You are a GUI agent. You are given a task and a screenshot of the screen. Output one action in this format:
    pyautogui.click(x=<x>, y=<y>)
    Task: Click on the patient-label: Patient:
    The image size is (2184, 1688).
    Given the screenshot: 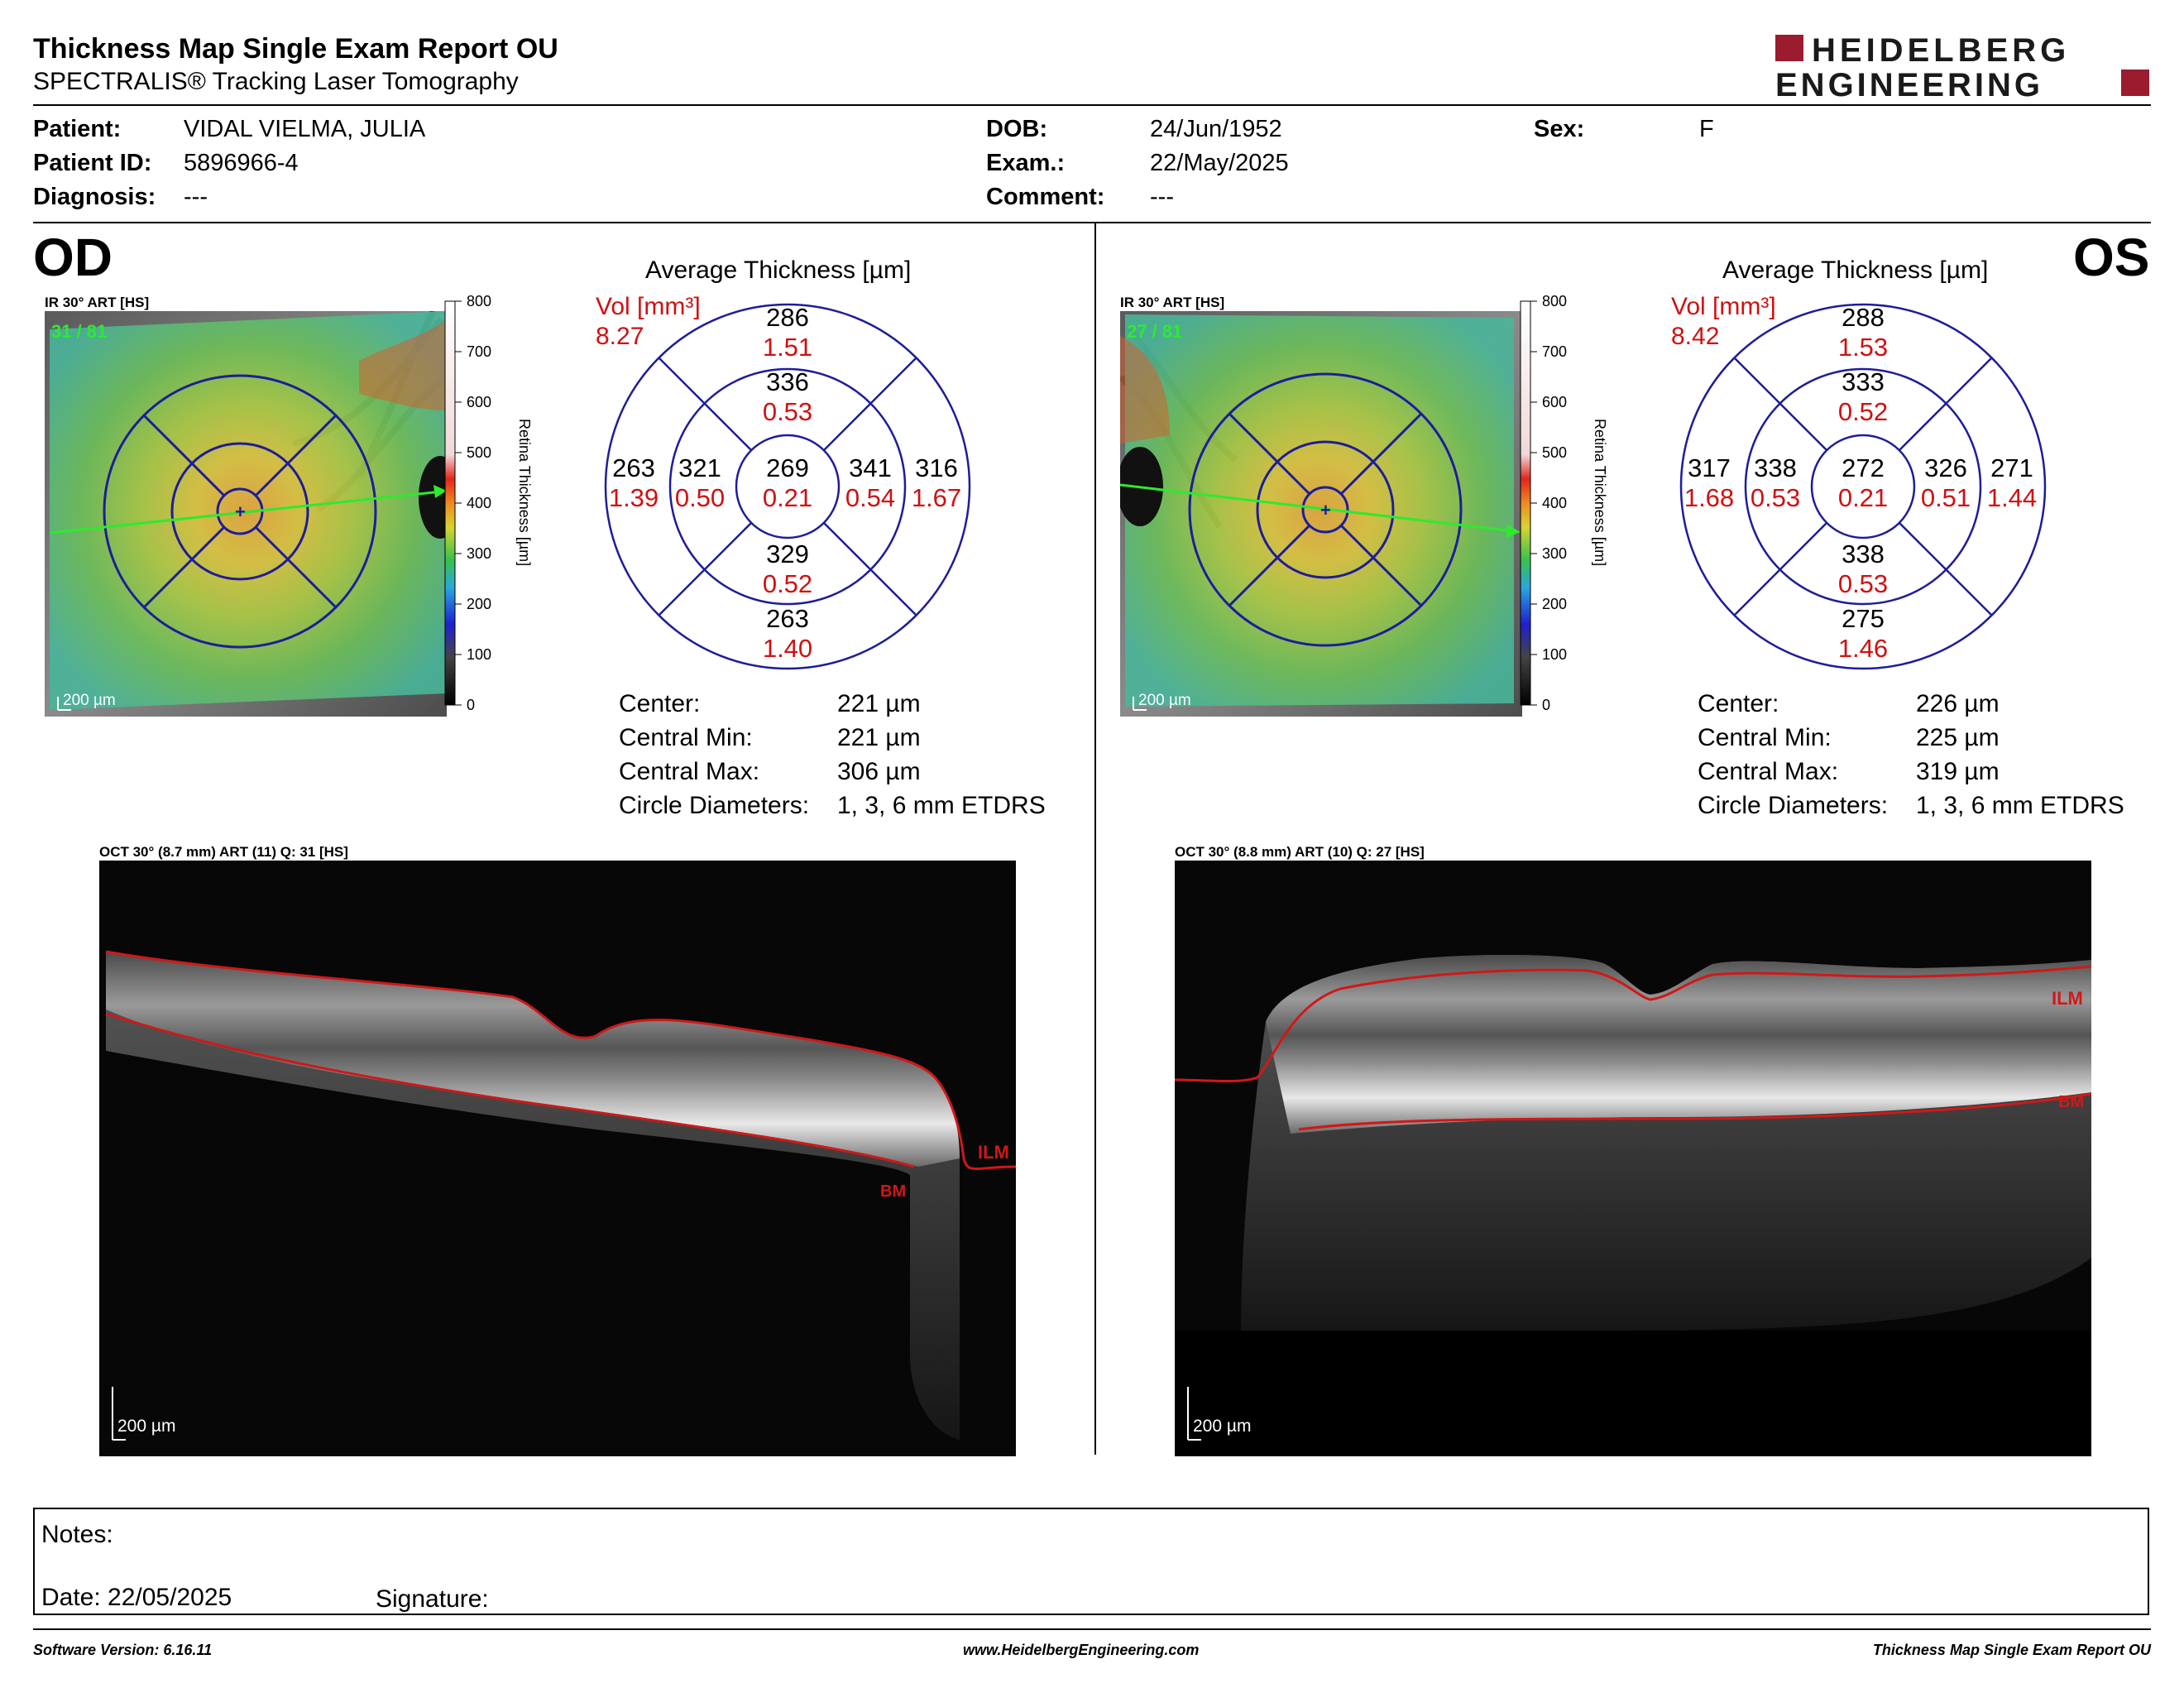 What is the action you would take?
    pyautogui.click(x=77, y=129)
    